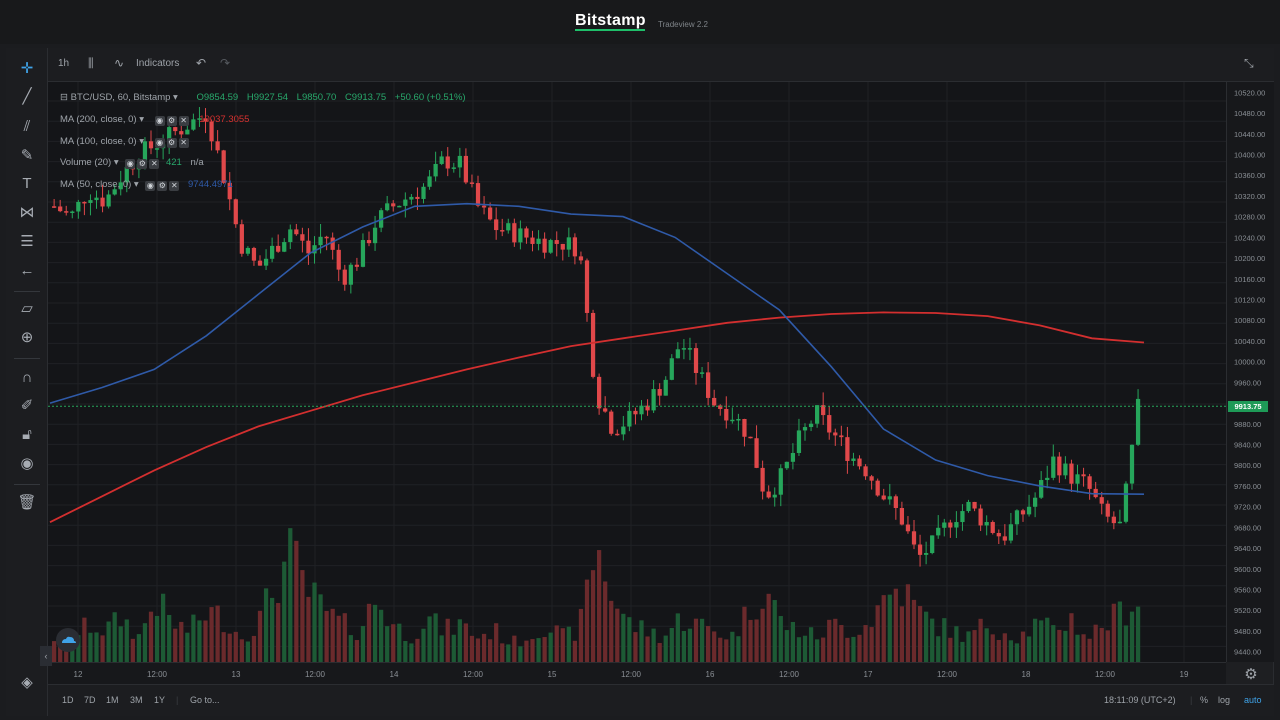  What do you see at coordinates (27, 682) in the screenshot?
I see `layers-icon: ◈` at bounding box center [27, 682].